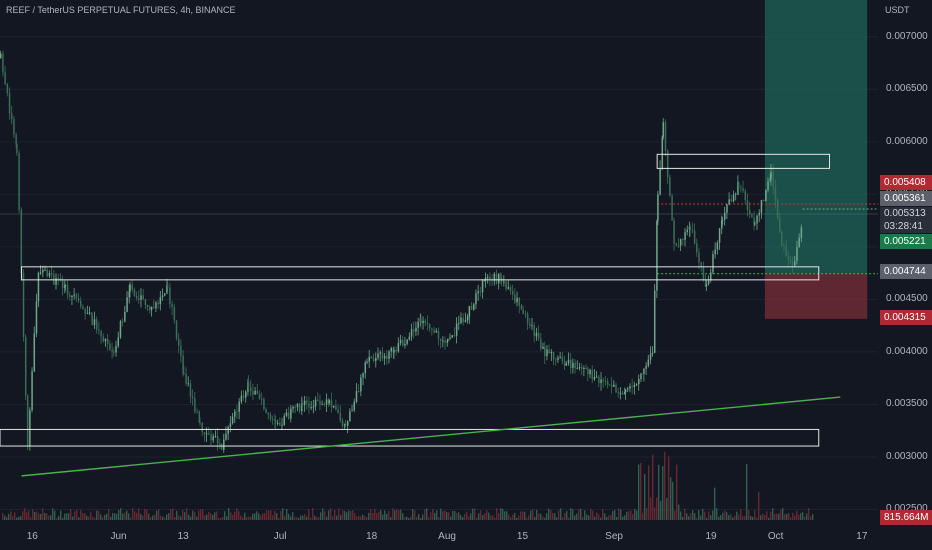 The height and width of the screenshot is (550, 932). What do you see at coordinates (906, 317) in the screenshot?
I see `target-price-tag: 0.004315` at bounding box center [906, 317].